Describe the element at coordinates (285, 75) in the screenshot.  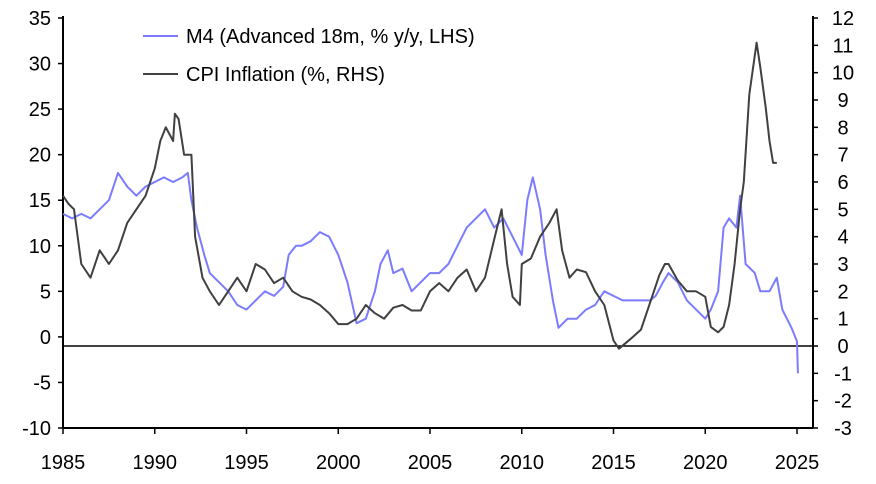
I see `legend-label-cpi: CPI Inflation (%, RHS)` at that location.